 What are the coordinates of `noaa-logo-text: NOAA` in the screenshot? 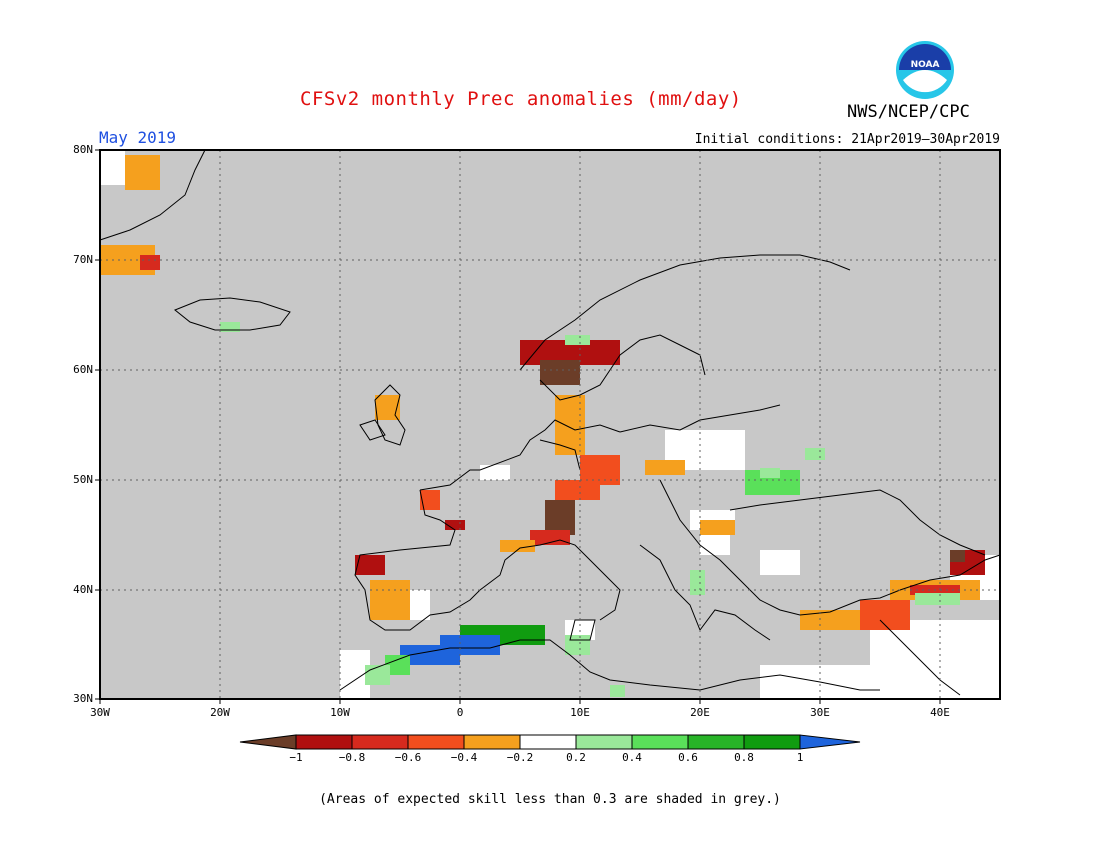 It's located at (925, 65).